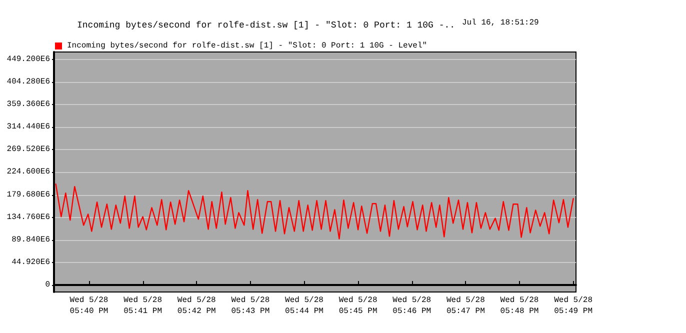  Describe the element at coordinates (31, 239) in the screenshot. I see `y-tick-label: 89.840E6` at that location.